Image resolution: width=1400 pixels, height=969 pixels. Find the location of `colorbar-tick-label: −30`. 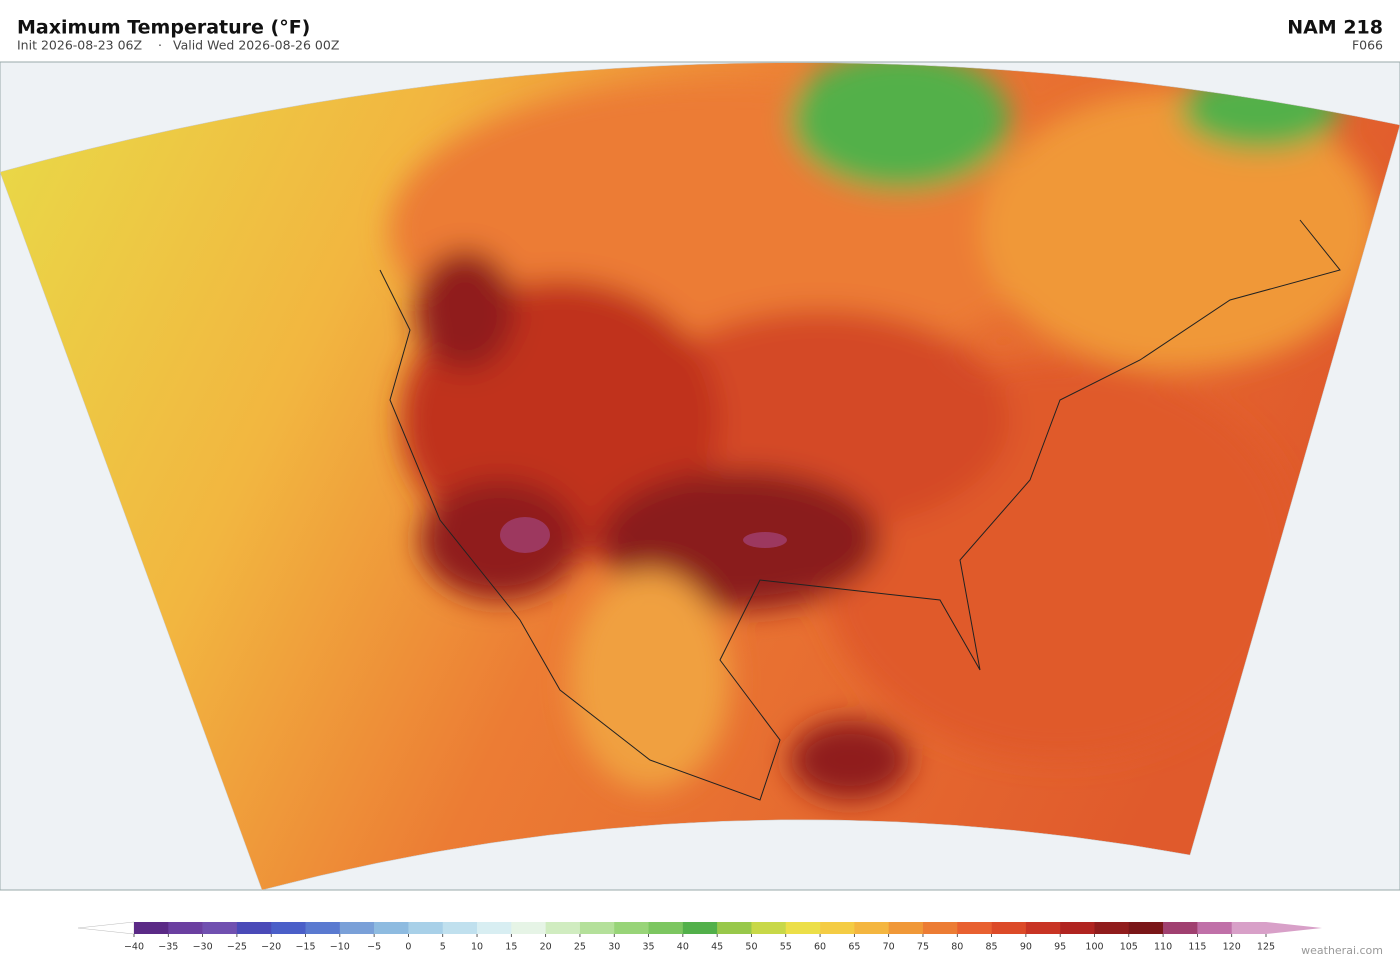

colorbar-tick-label: −30 is located at coordinates (203, 947).